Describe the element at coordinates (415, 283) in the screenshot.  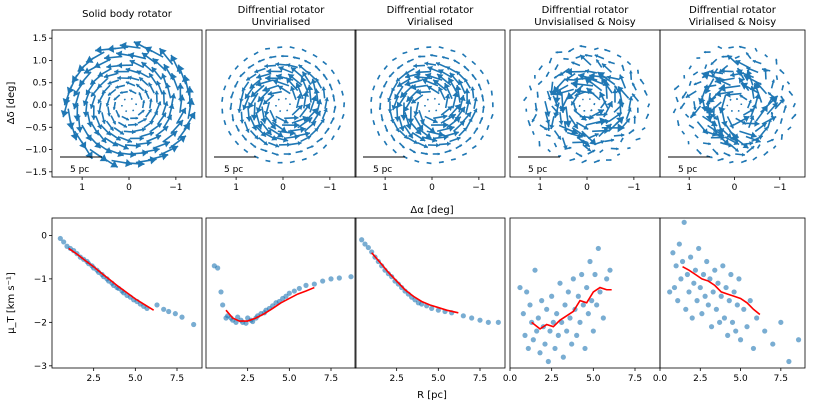
I see `running-median-line` at that location.